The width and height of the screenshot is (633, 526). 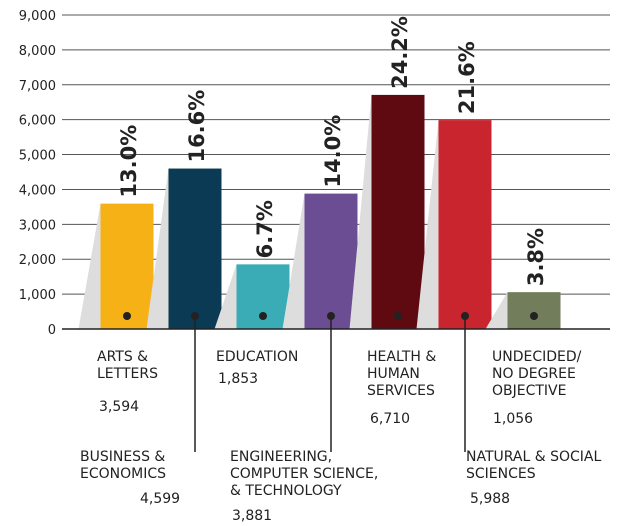 What do you see at coordinates (333, 151) in the screenshot?
I see `share-label: 14.0%` at bounding box center [333, 151].